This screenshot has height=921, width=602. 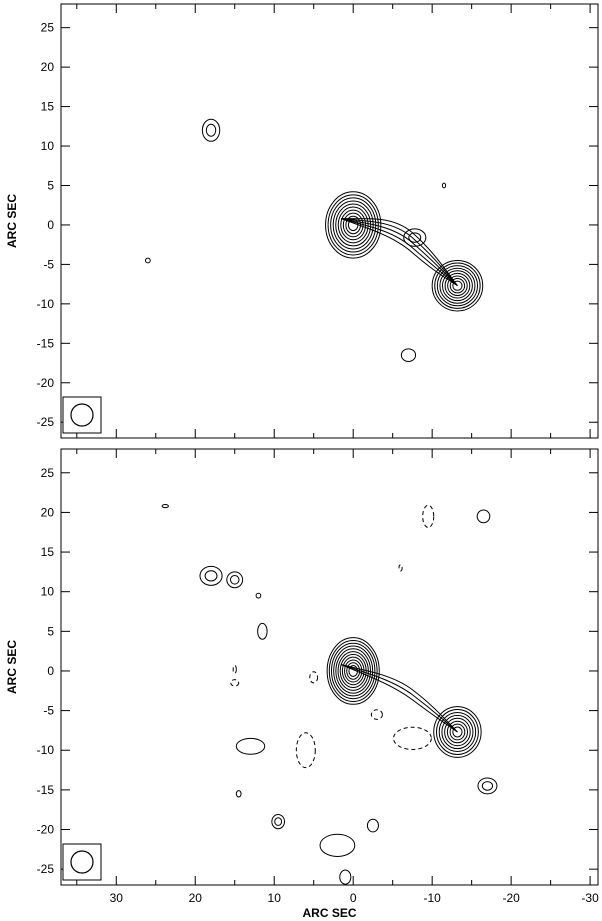 I want to click on x-axis-title: ARC SEC, so click(x=329, y=913).